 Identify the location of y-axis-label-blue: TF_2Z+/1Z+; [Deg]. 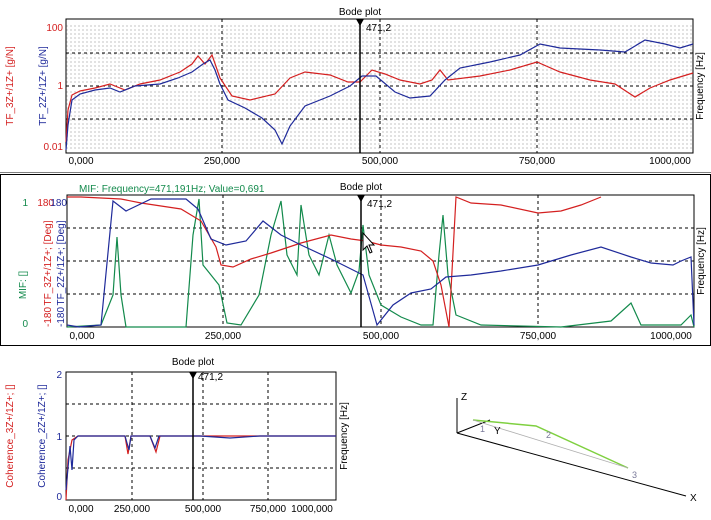
(61, 262).